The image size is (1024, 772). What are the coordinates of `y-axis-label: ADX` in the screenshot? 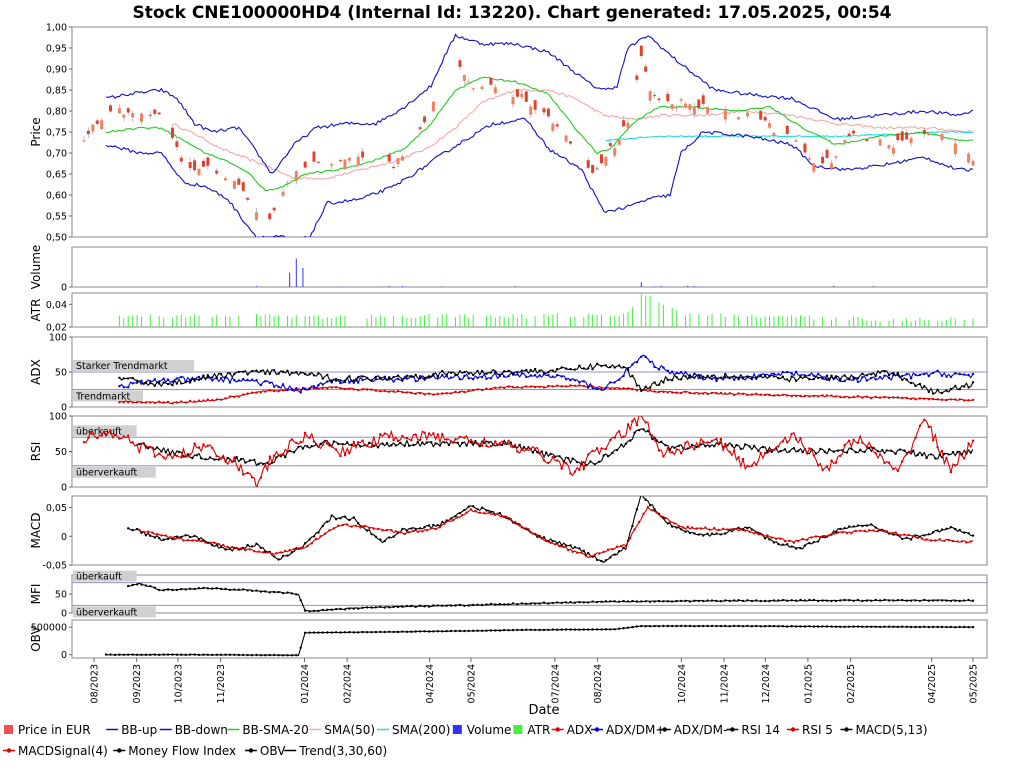 It's located at (36, 372).